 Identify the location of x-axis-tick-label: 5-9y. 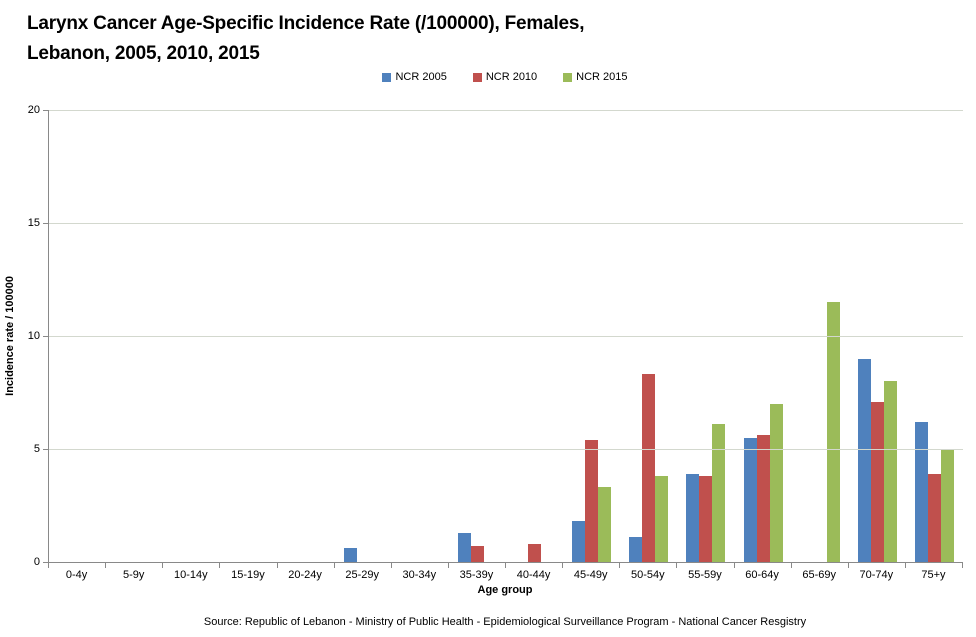
(133, 575).